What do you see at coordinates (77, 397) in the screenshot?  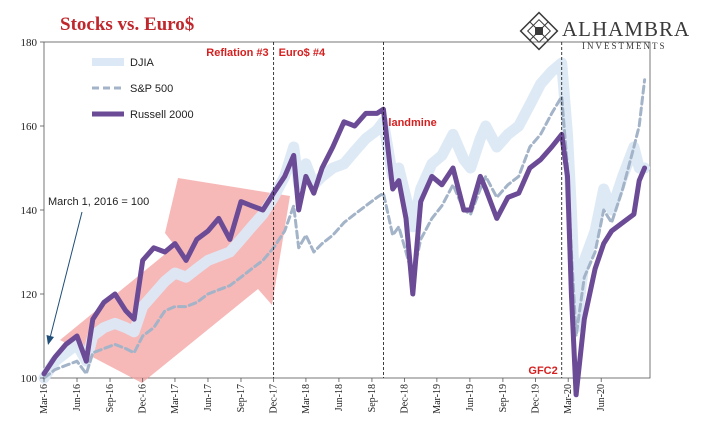 I see `x-tick-label: Jun-16` at bounding box center [77, 397].